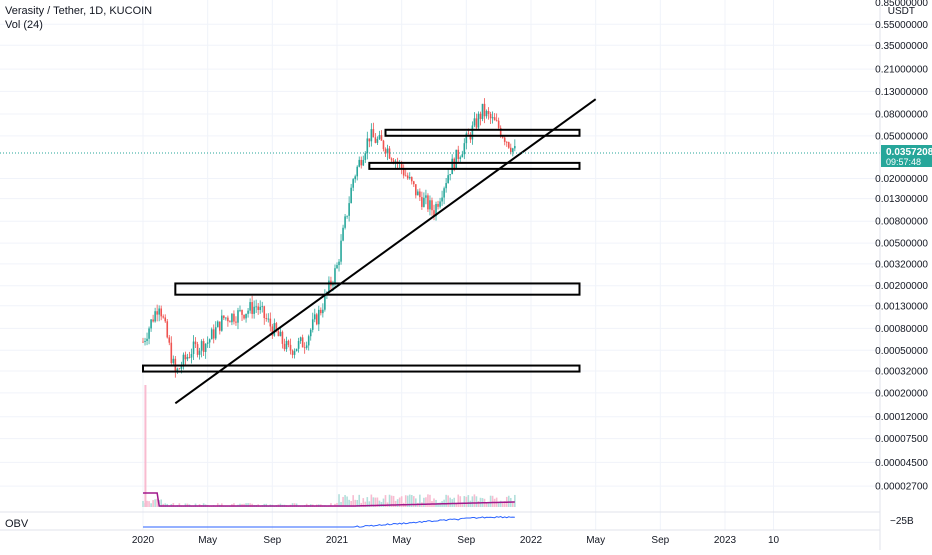 Image resolution: width=932 pixels, height=555 pixels. Describe the element at coordinates (901, 329) in the screenshot. I see `price-tick-label: 0.00080000` at that location.